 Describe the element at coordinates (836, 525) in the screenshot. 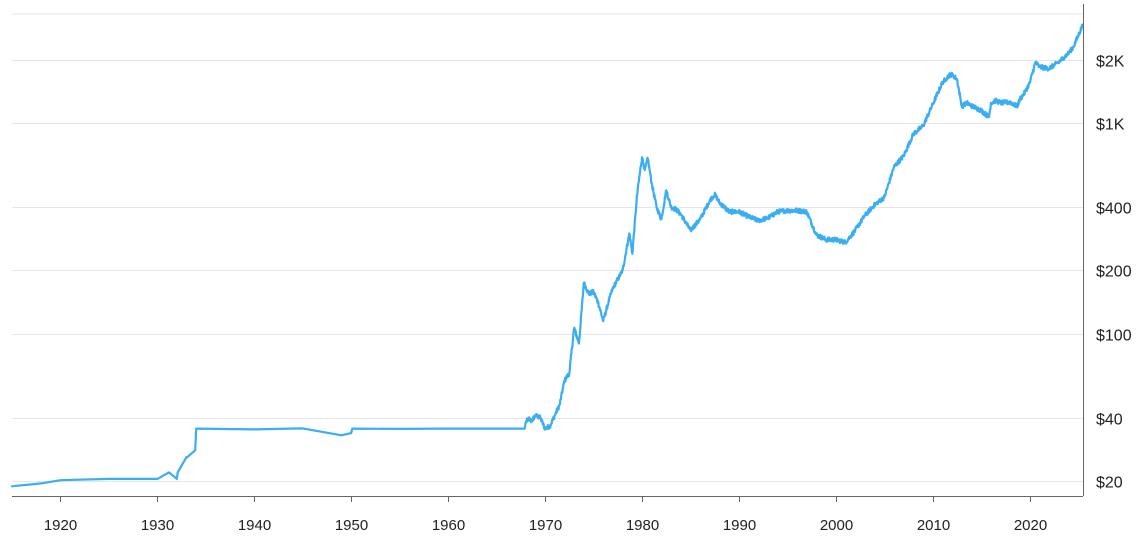

I see `x-tick-label: 2000` at that location.